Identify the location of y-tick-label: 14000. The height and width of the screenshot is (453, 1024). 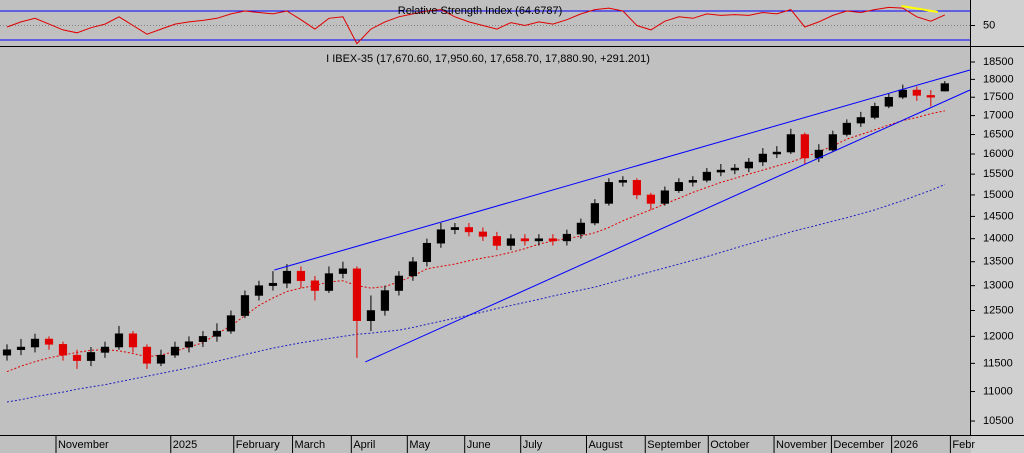
(998, 239).